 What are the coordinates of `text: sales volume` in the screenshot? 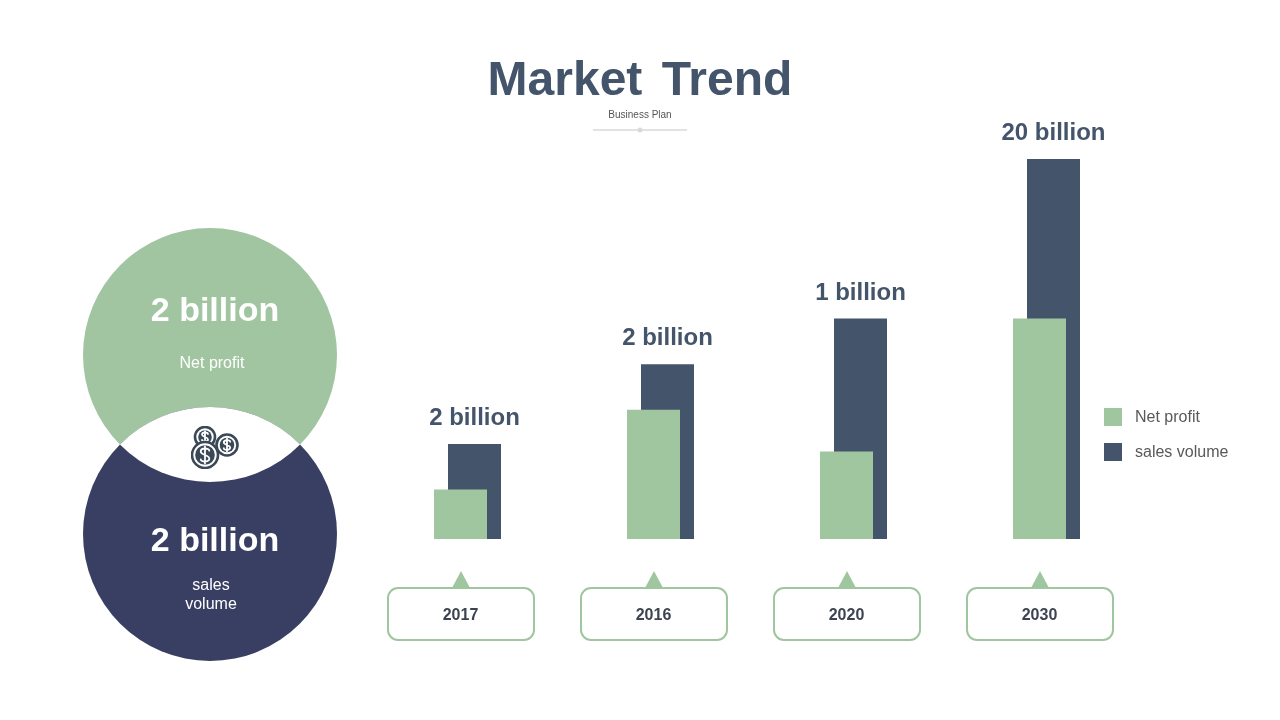 It's located at (211, 594).